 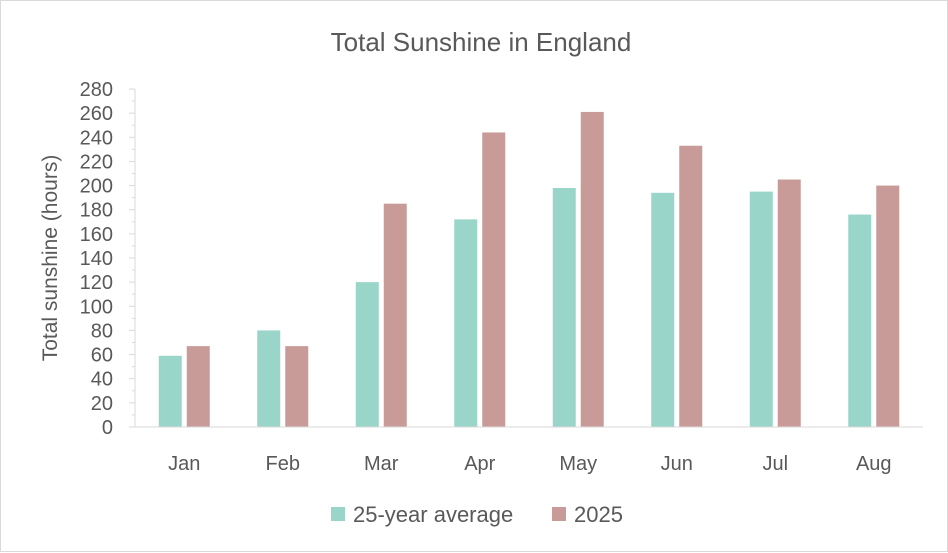 What do you see at coordinates (184, 464) in the screenshot?
I see `x-tick-label: Jan` at bounding box center [184, 464].